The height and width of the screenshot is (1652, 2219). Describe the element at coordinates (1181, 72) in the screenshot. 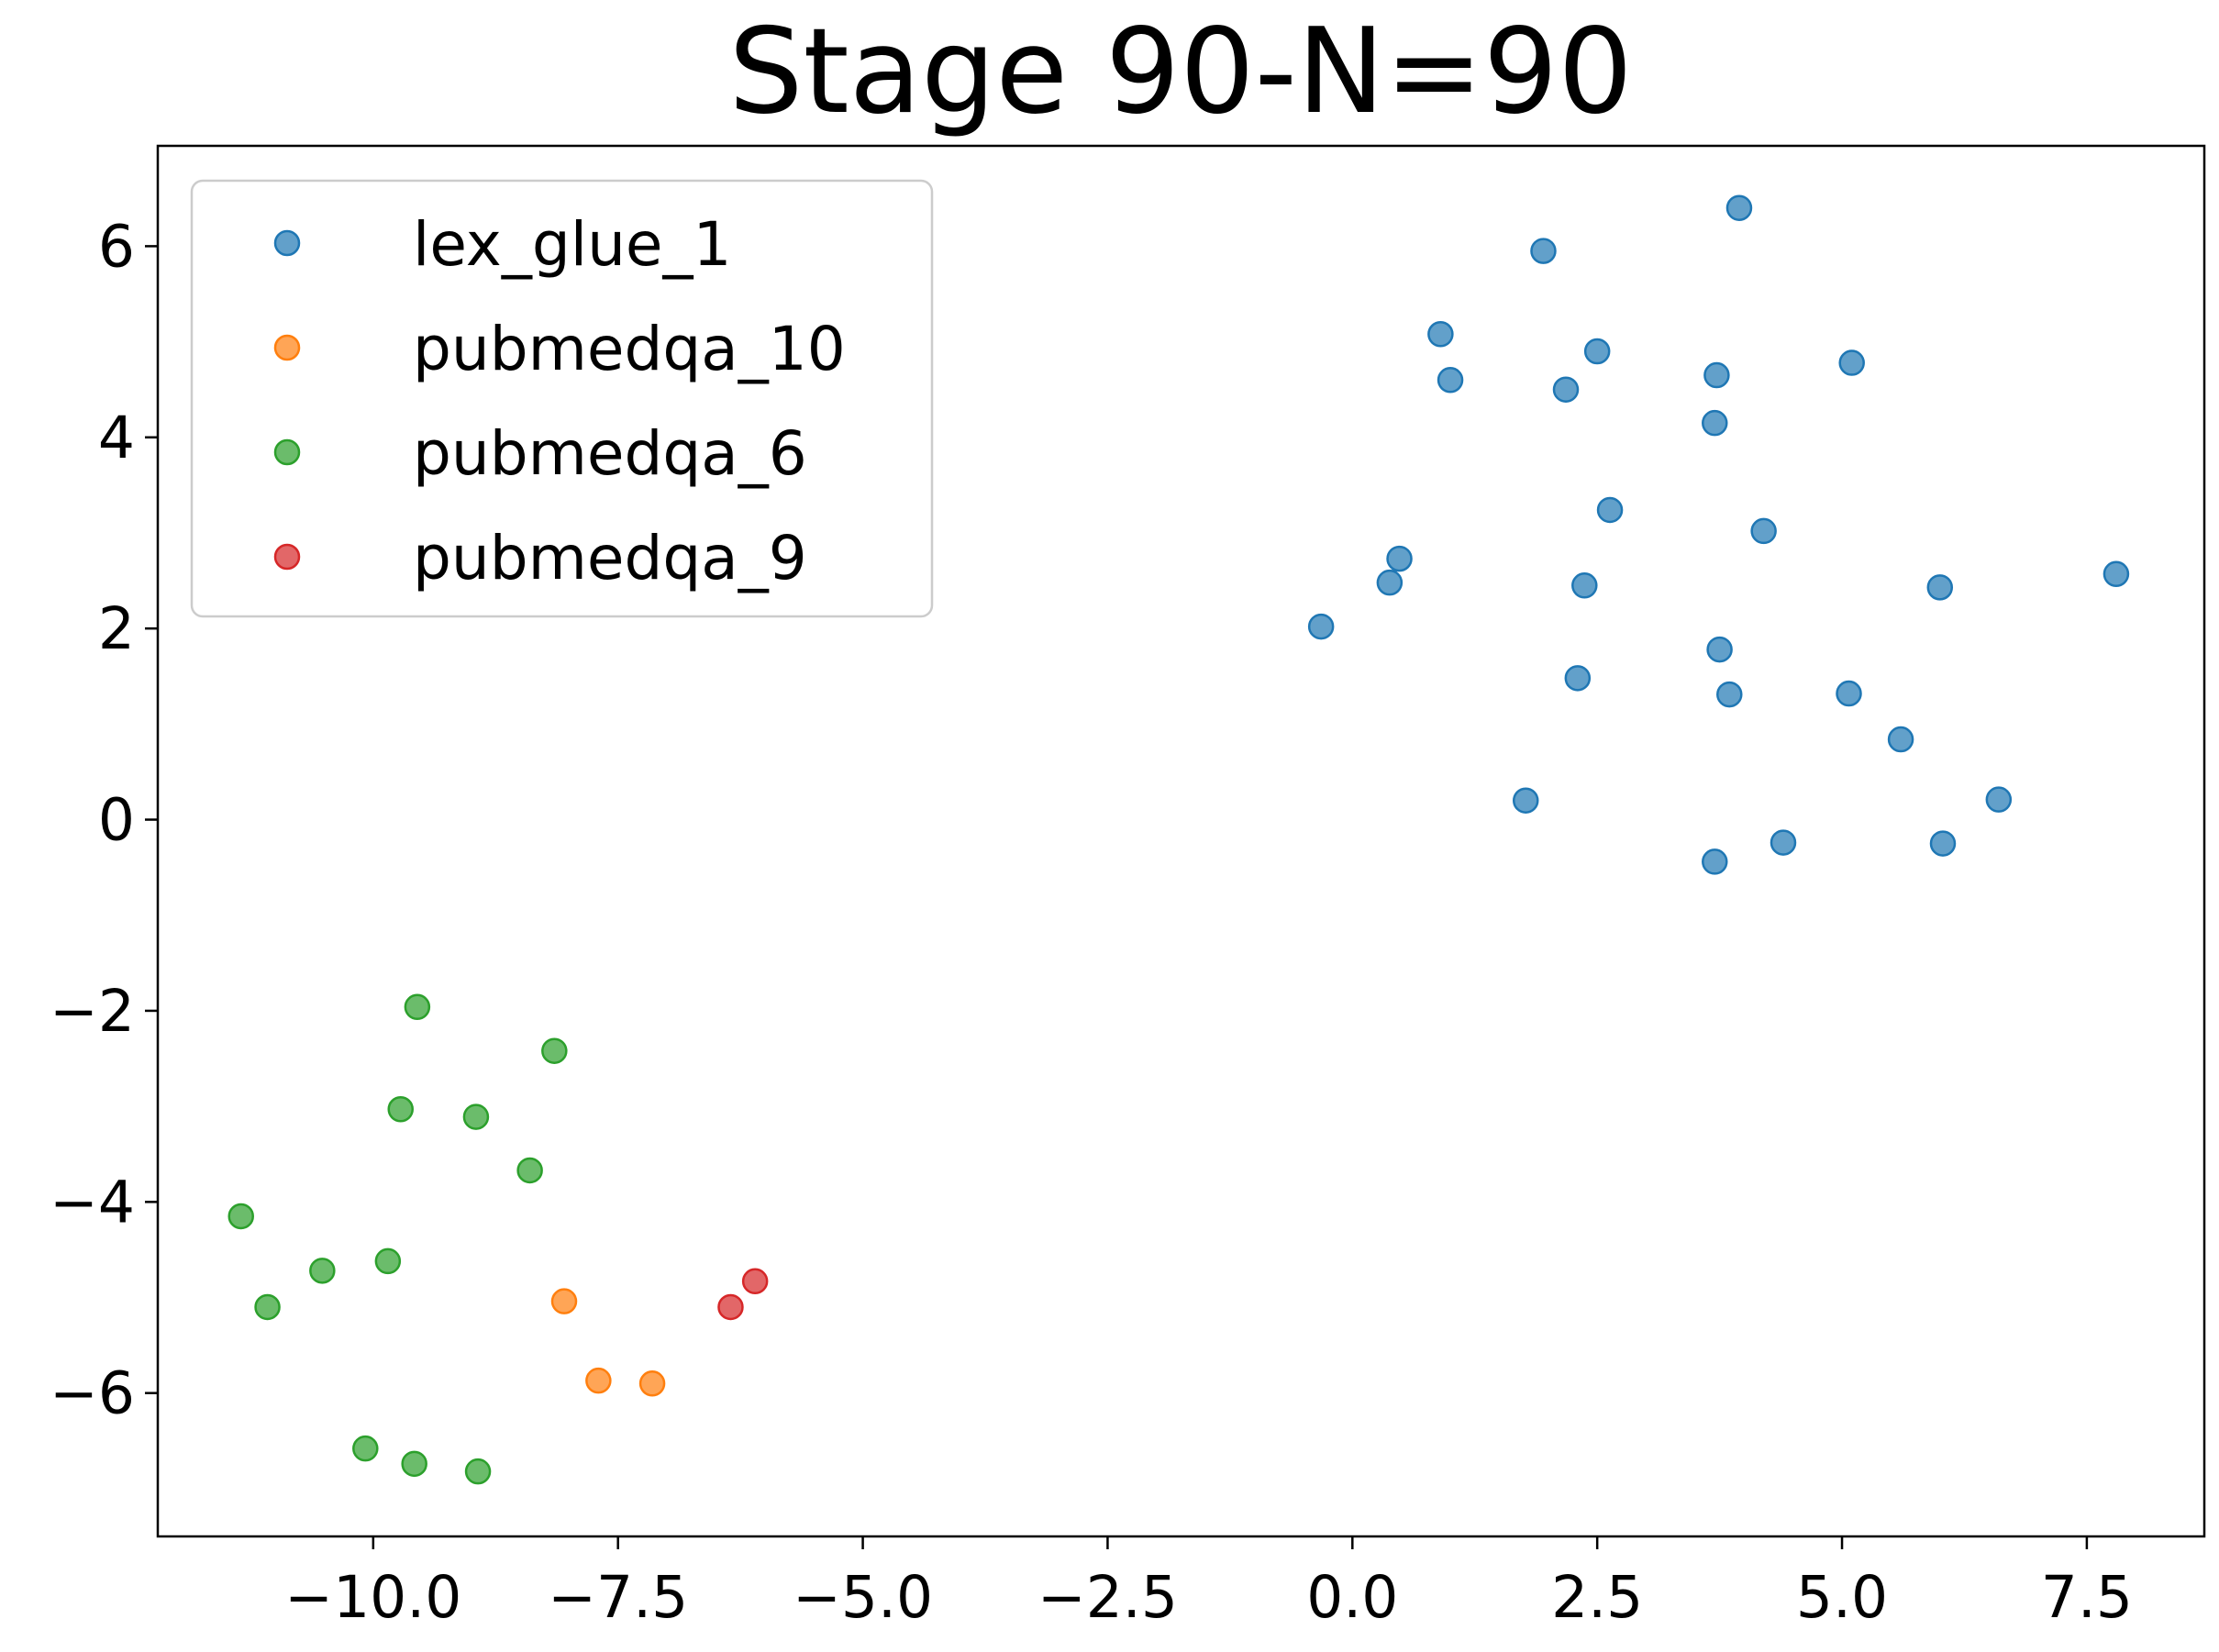

I see `chart-title: Stage 90-N=90` at that location.